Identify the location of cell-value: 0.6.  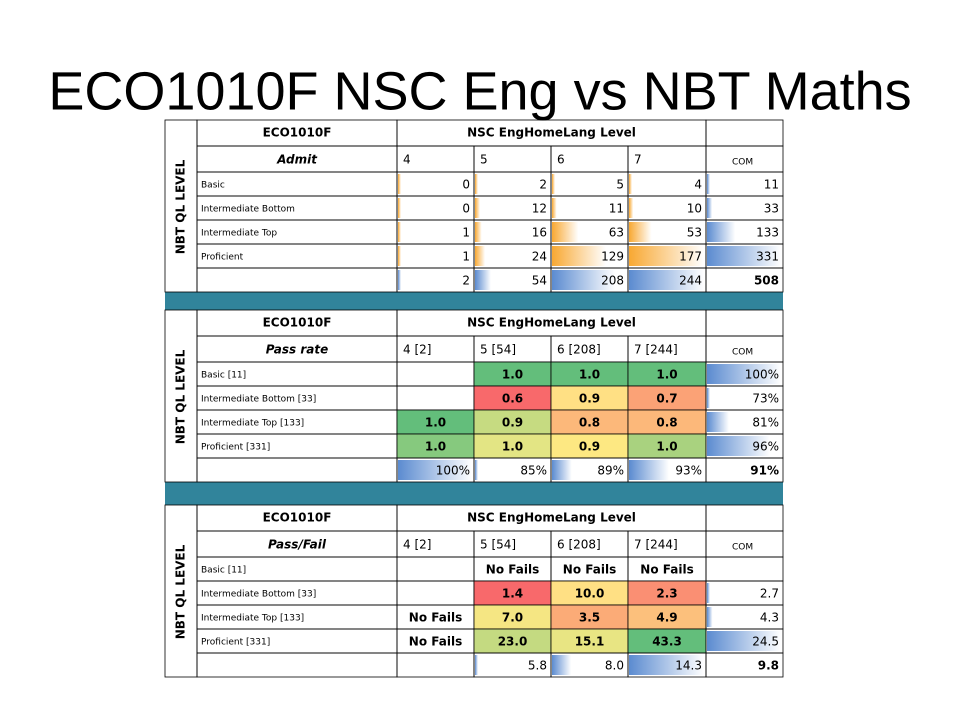
(512, 399).